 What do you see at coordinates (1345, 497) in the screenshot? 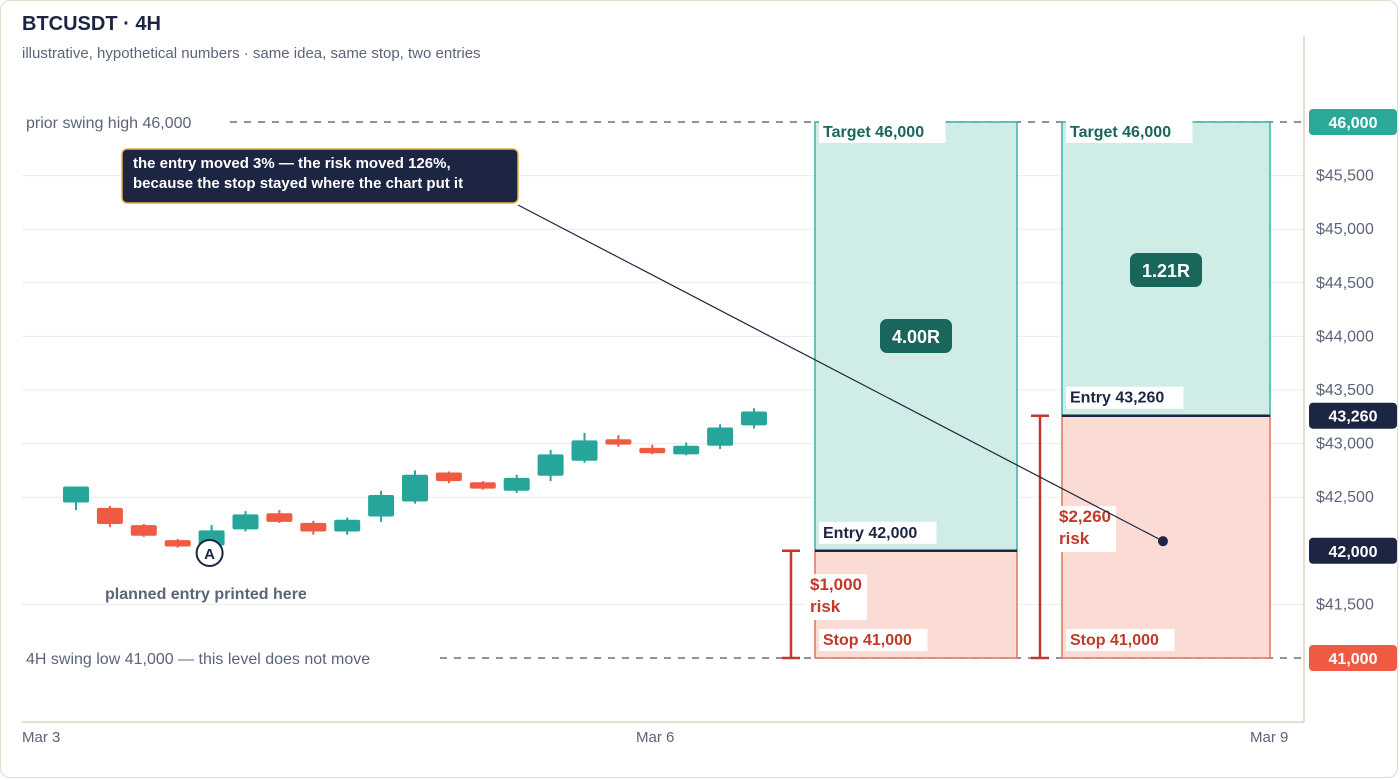
I see `y-tick-label: $42,500` at bounding box center [1345, 497].